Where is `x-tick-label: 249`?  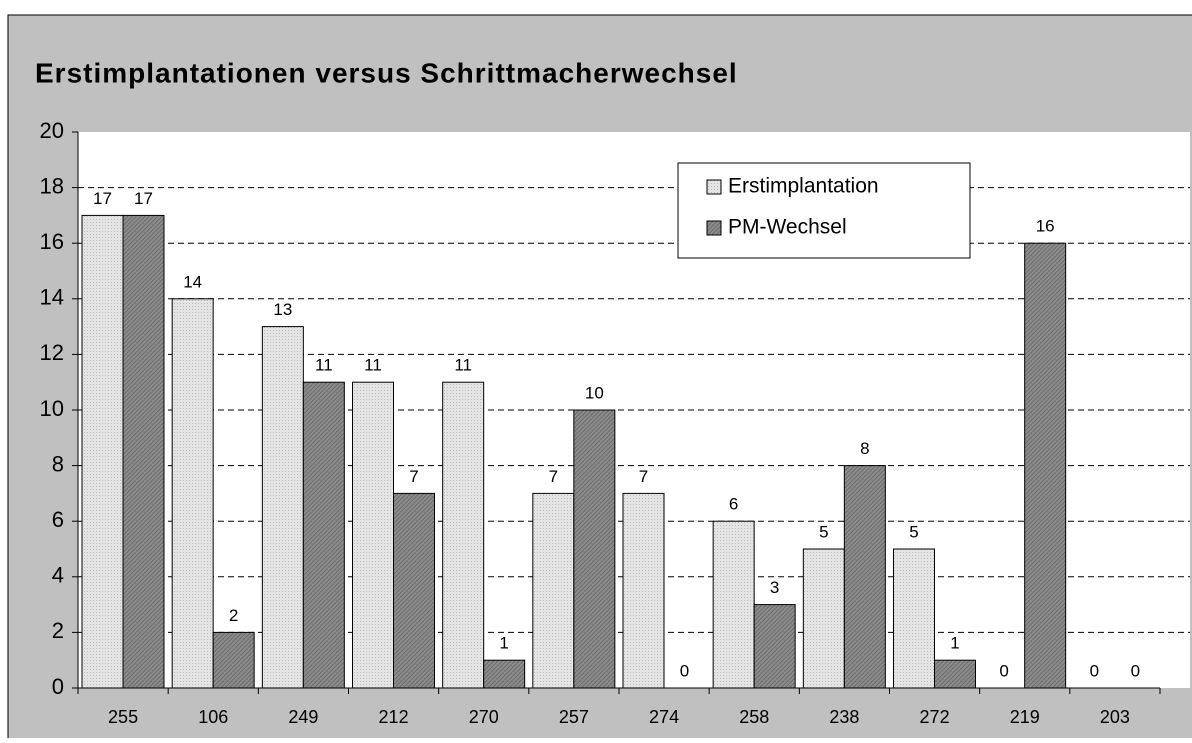 x-tick-label: 249 is located at coordinates (303, 717).